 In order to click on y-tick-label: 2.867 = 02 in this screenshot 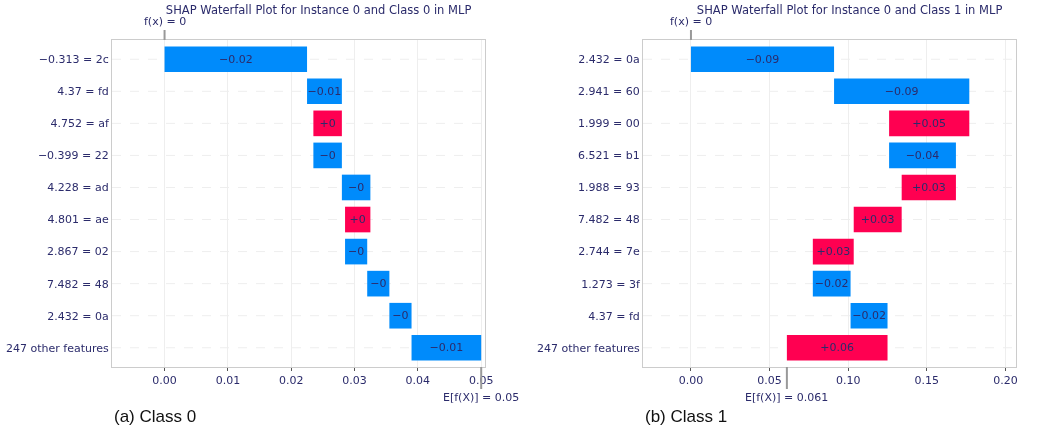, I will do `click(78, 252)`.